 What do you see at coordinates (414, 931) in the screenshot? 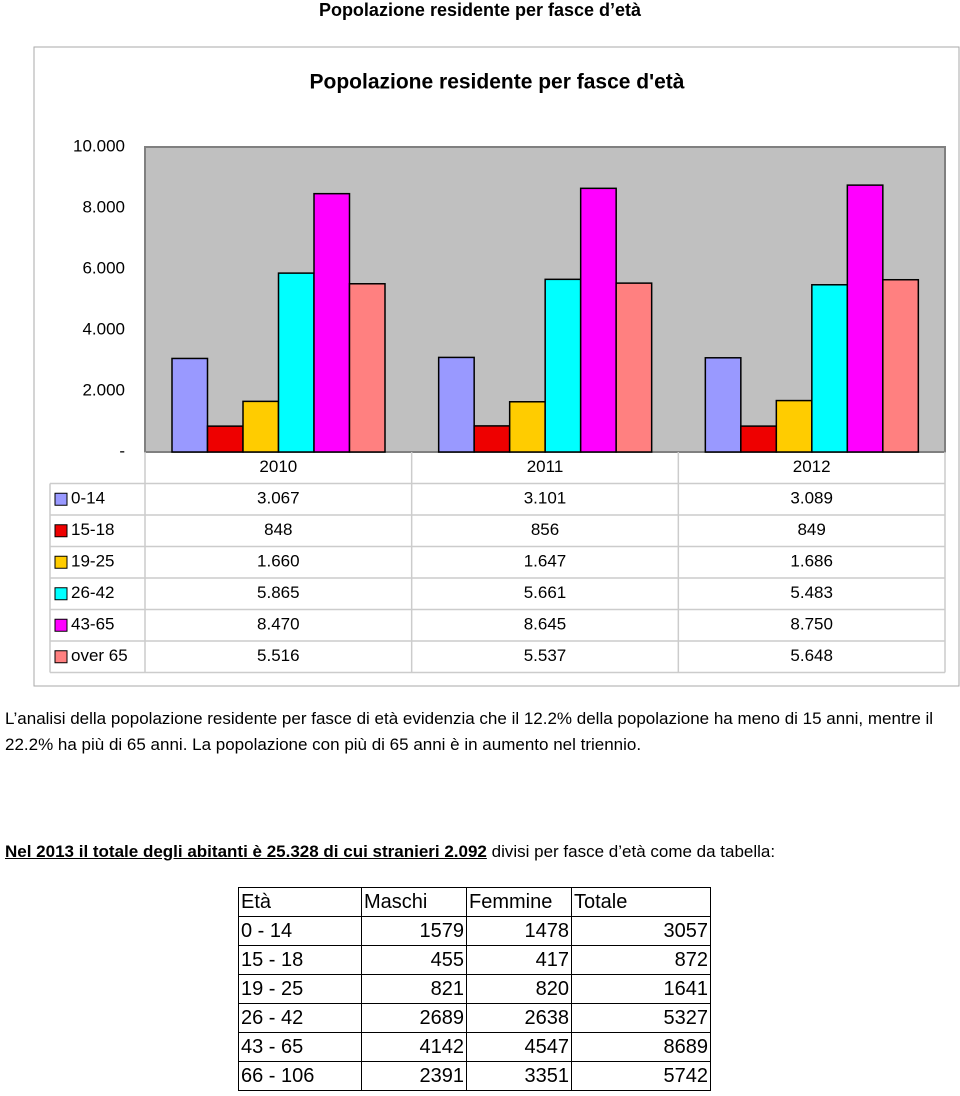
I see `table-cell: 1579` at bounding box center [414, 931].